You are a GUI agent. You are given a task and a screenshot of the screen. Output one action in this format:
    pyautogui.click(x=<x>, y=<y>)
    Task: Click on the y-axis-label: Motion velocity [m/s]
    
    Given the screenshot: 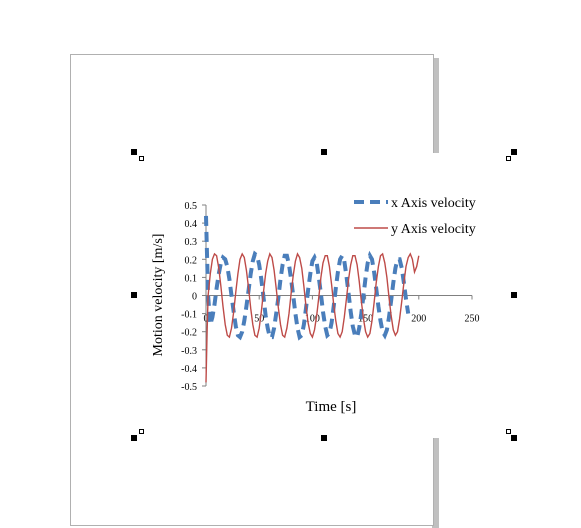 What is the action you would take?
    pyautogui.click(x=158, y=295)
    